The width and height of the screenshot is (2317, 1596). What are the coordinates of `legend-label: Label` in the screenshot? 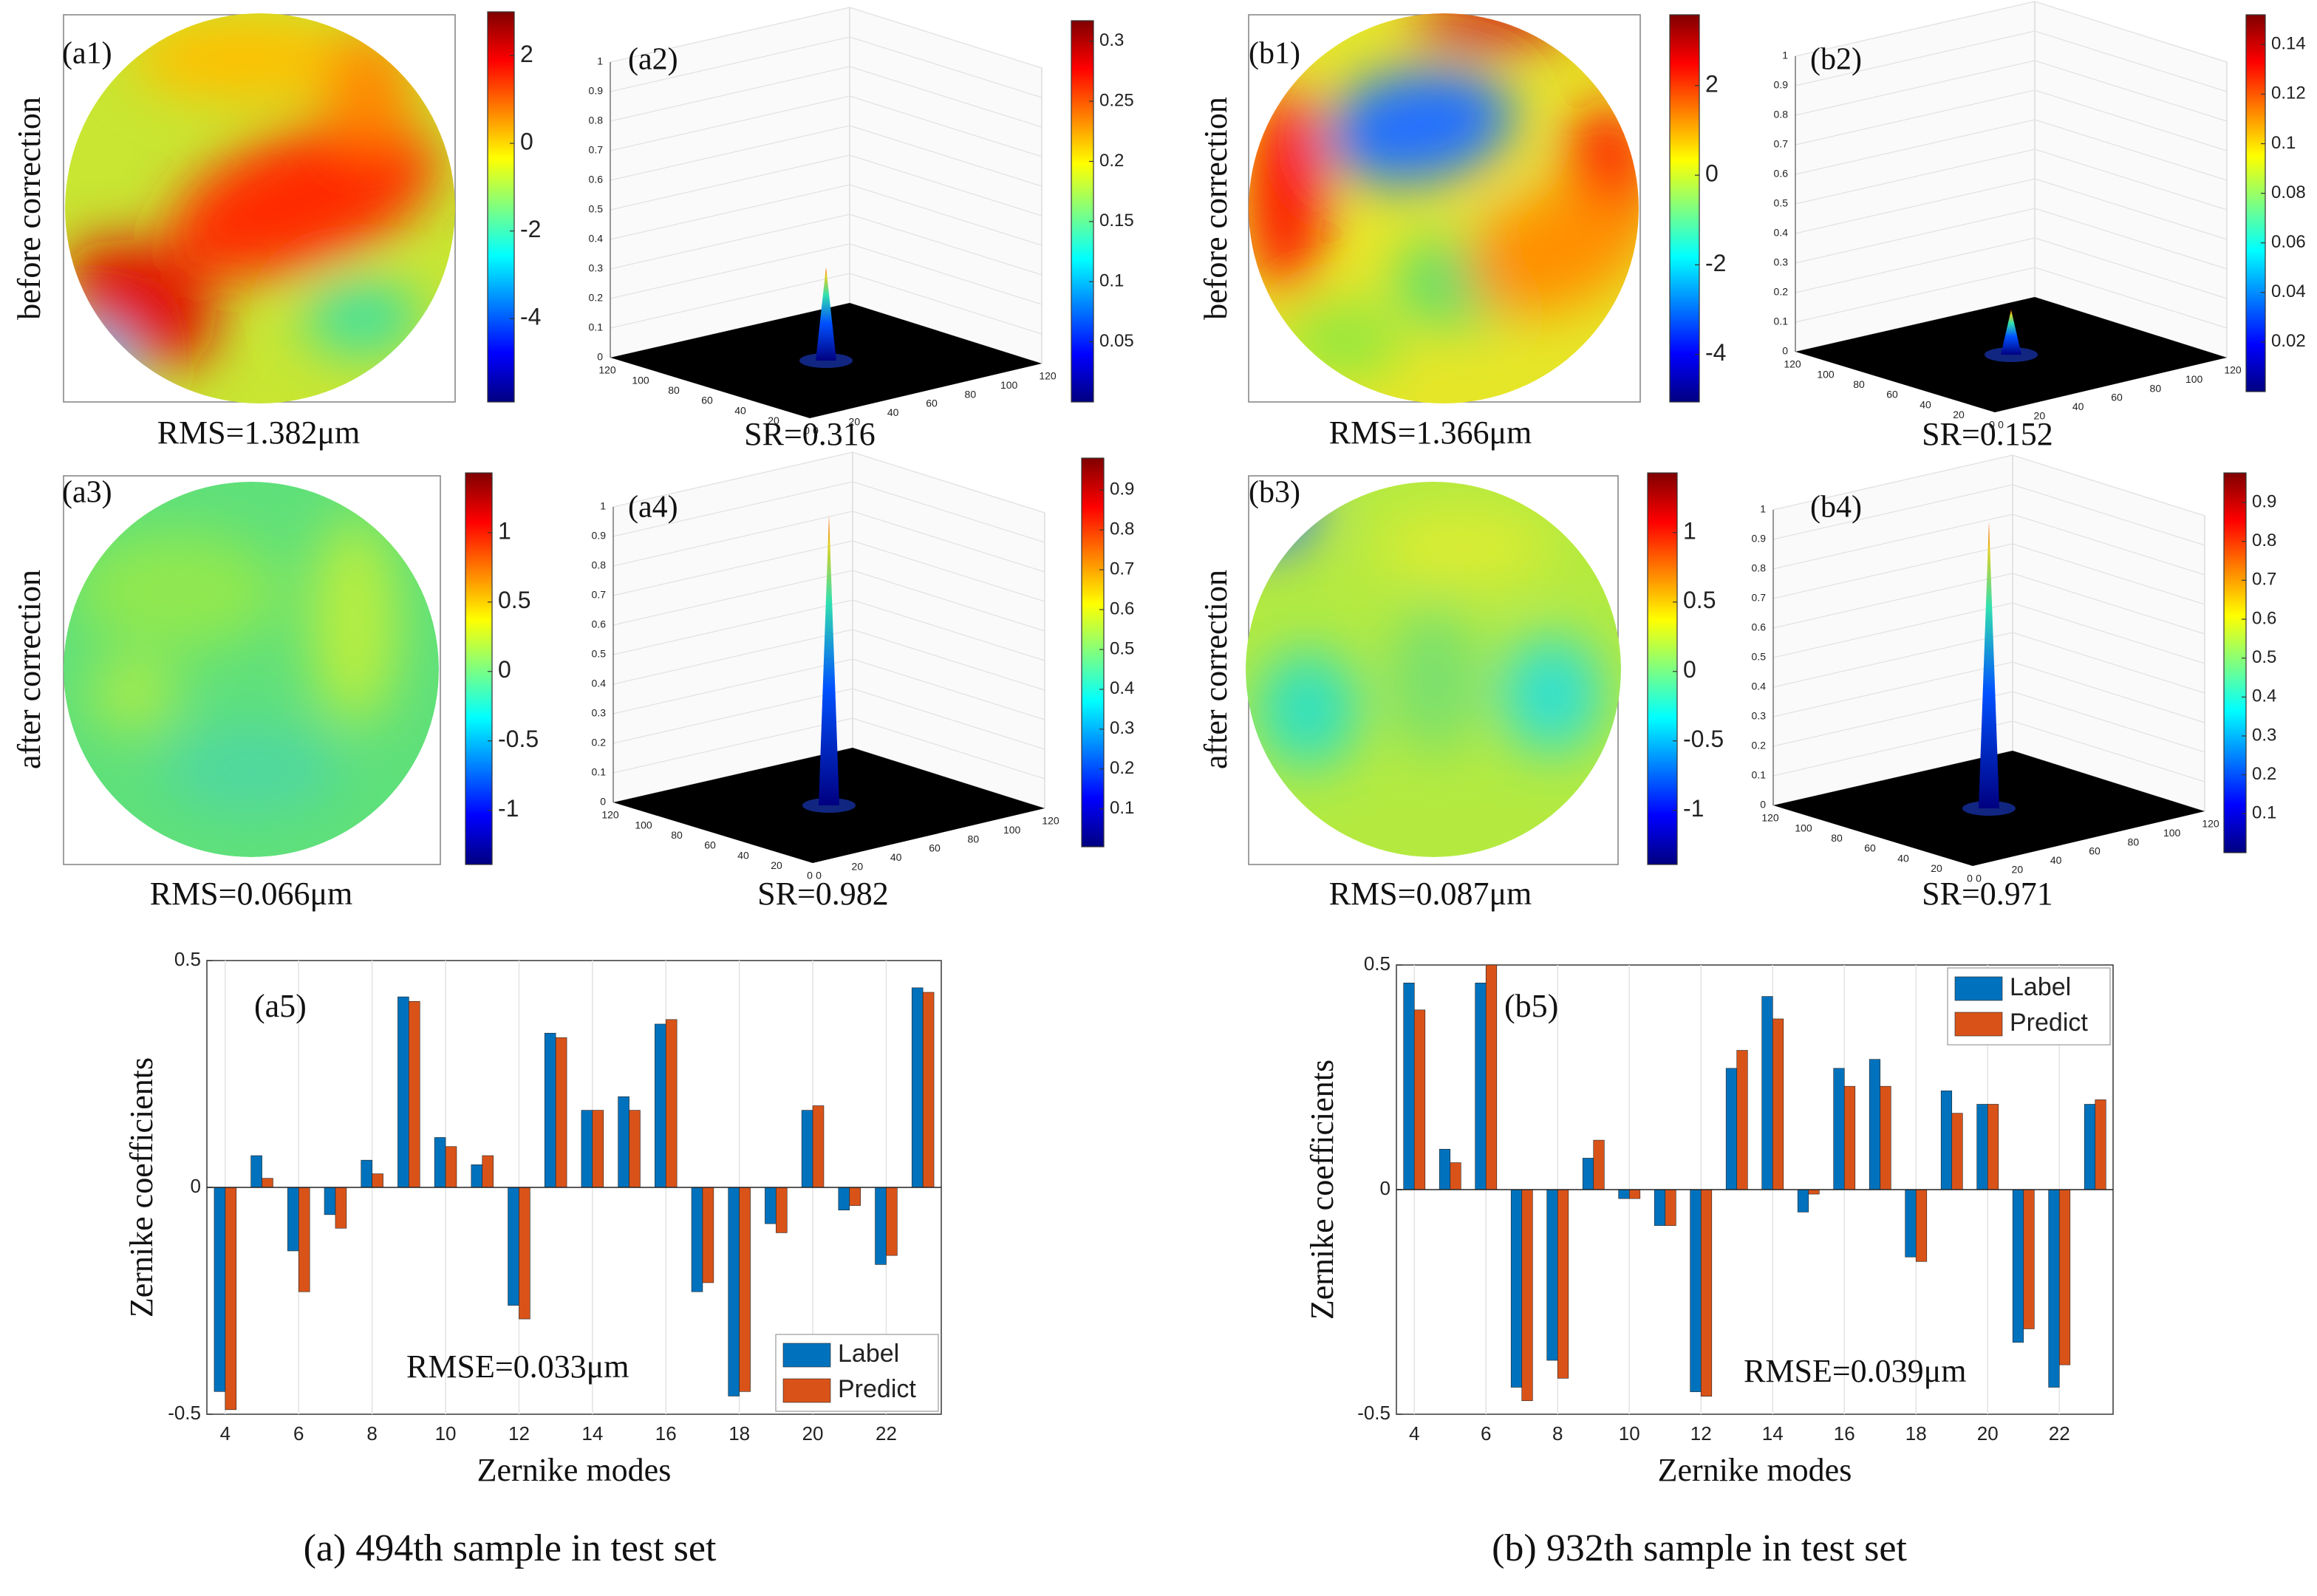 It's located at (868, 1354).